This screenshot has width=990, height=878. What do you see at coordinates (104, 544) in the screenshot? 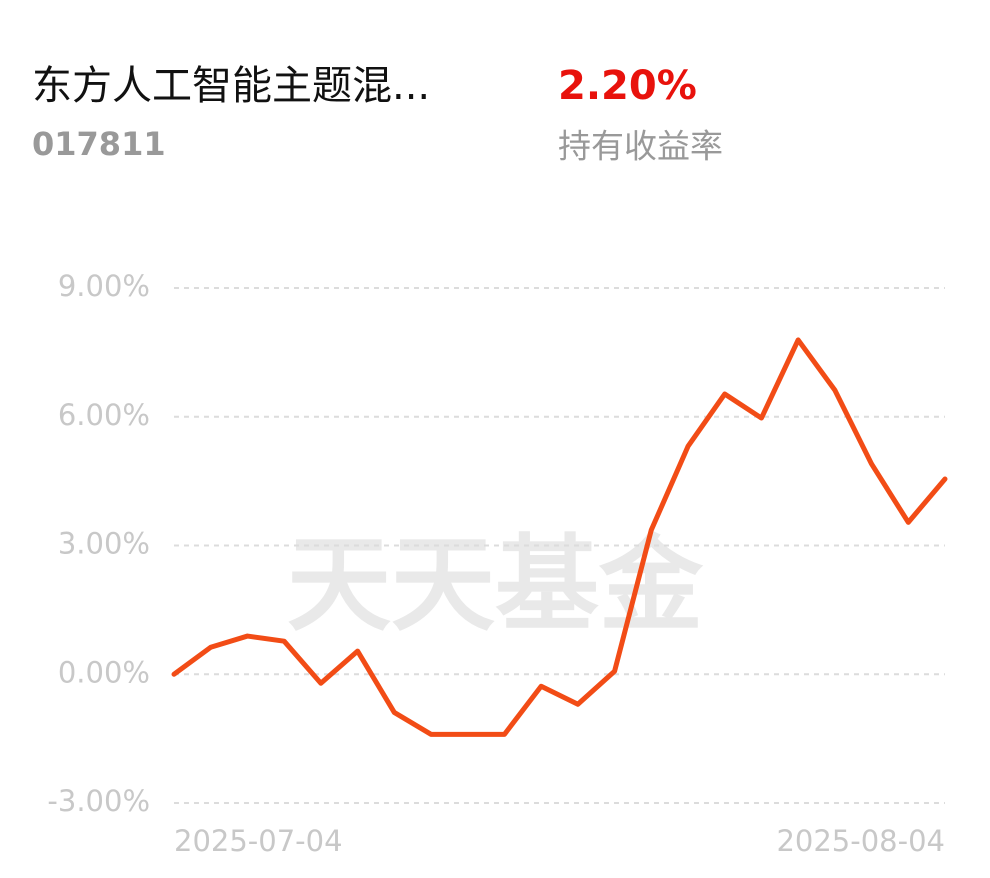
I see `y-tick-label: 3.00%` at bounding box center [104, 544].